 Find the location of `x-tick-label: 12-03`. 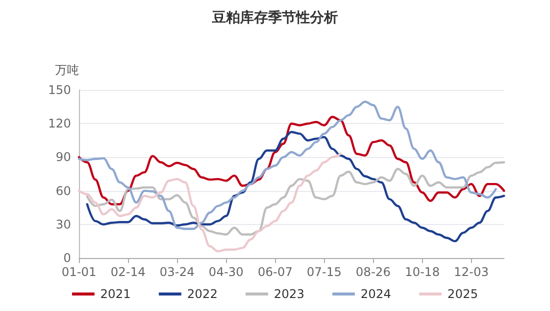

x-tick-label: 12-03 is located at coordinates (471, 272).